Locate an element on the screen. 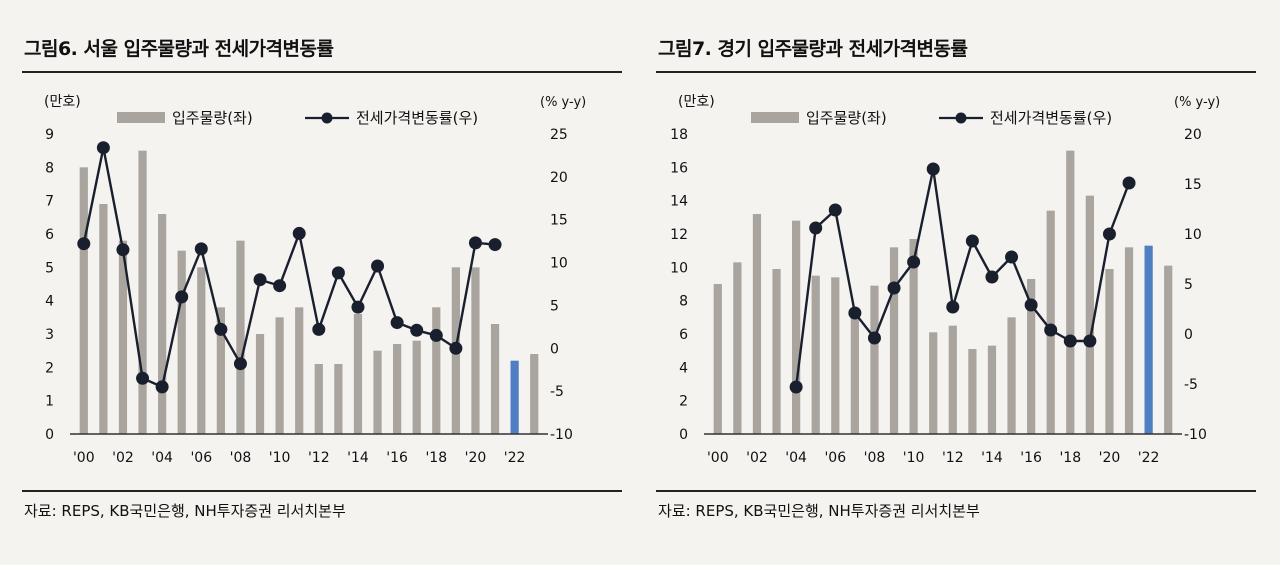 The image size is (1280, 565). legend-bar-swatch is located at coordinates (775, 117).